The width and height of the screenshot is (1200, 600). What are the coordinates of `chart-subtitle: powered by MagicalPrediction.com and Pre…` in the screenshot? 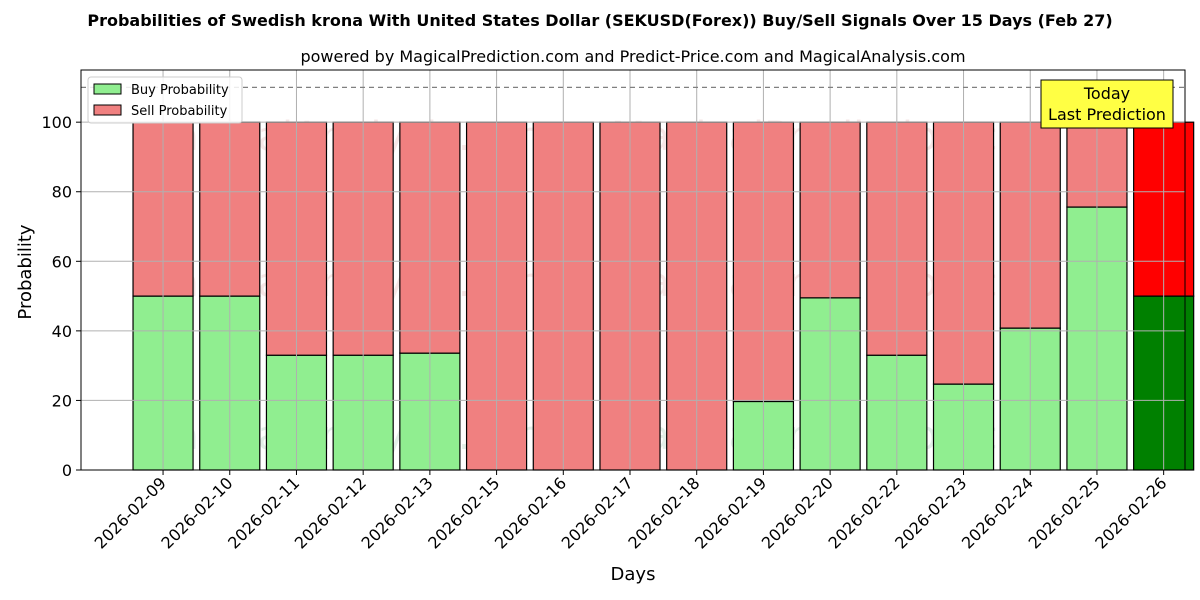 It's located at (632, 56).